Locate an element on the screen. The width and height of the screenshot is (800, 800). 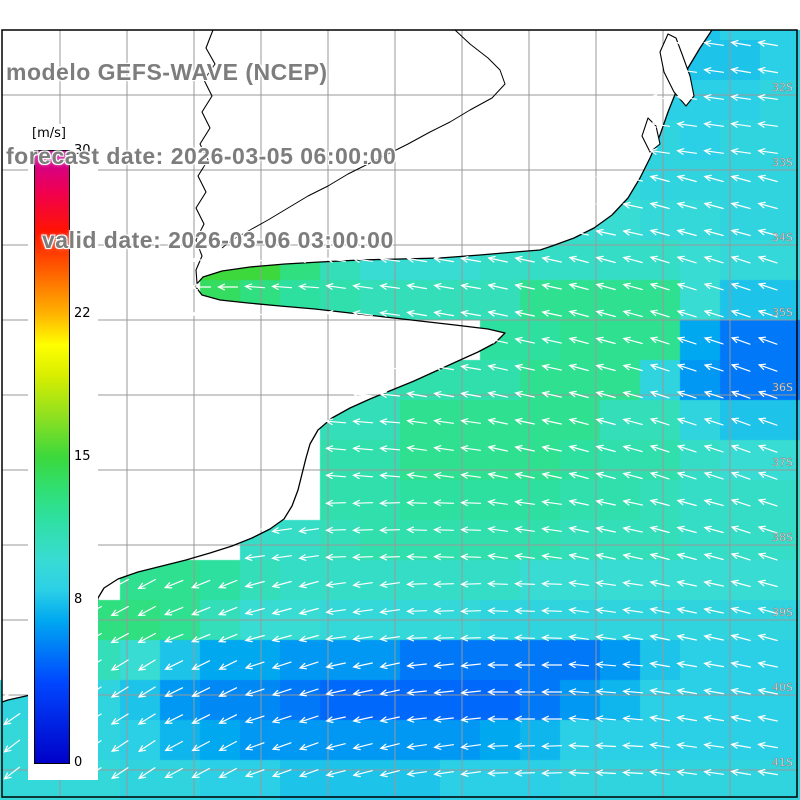
colorbar-panel: [m/s] 0 8 15 22 30 is located at coordinates (63, 452).